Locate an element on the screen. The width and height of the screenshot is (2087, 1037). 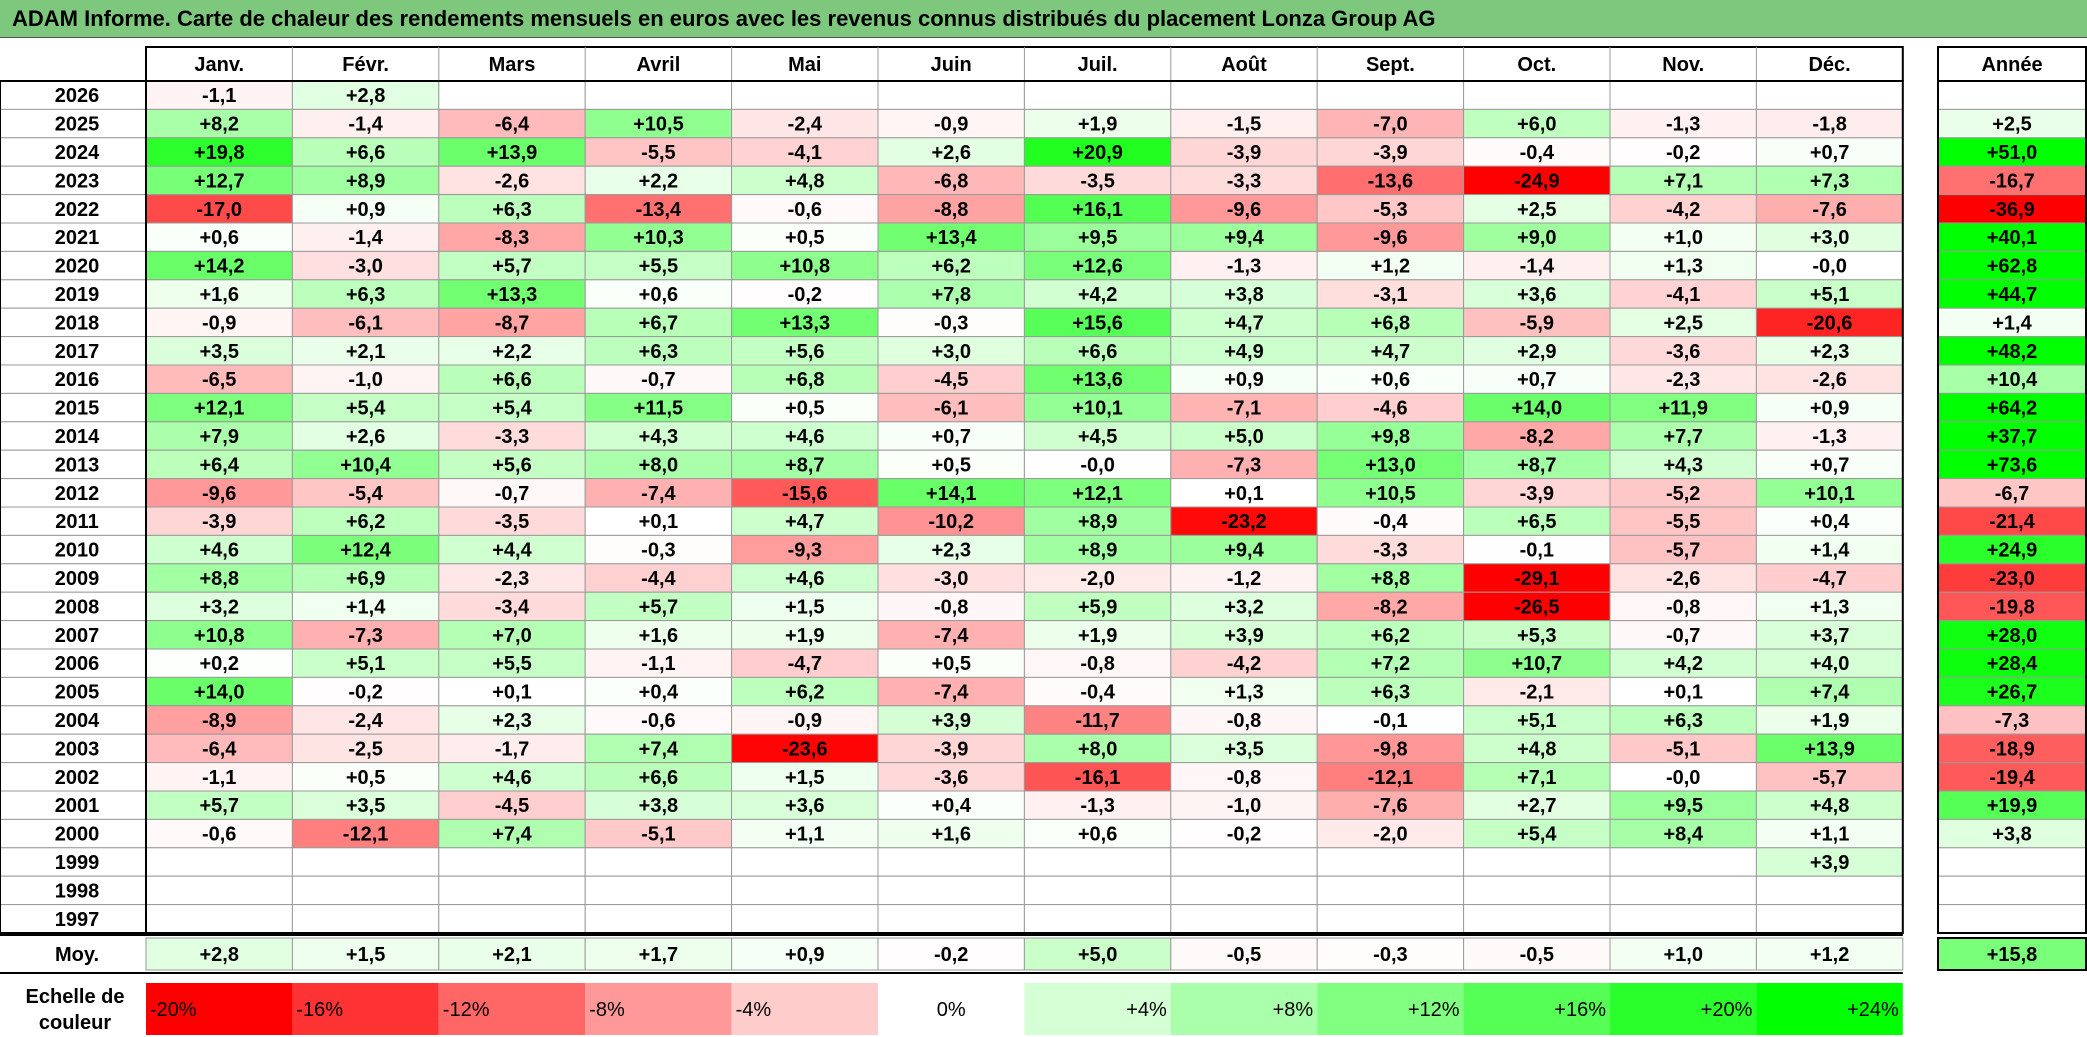
cell-value: -3,3 is located at coordinates (512, 437).